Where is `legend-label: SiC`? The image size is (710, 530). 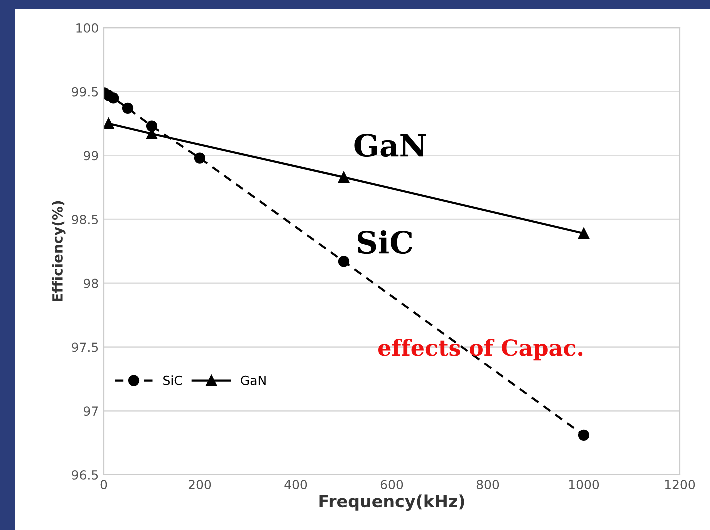 legend-label: SiC is located at coordinates (173, 381).